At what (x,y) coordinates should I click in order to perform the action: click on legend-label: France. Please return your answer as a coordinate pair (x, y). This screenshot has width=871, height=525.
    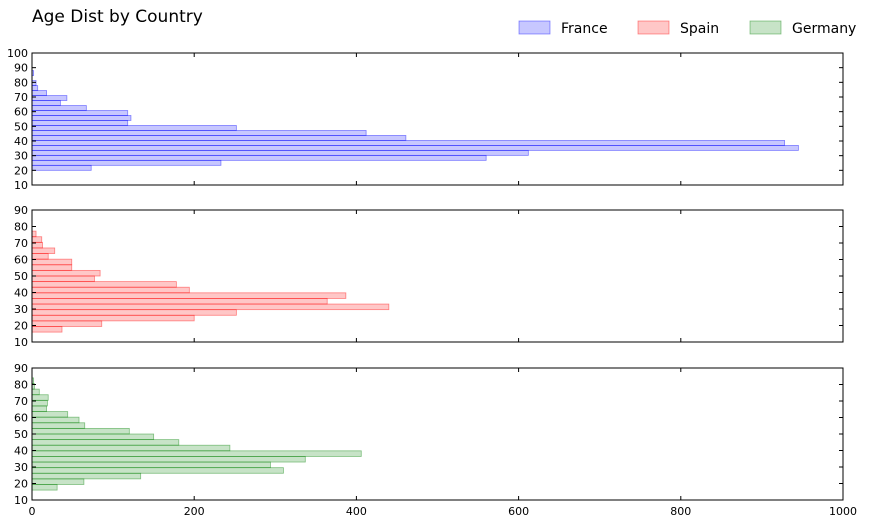
    Looking at the image, I should click on (584, 29).